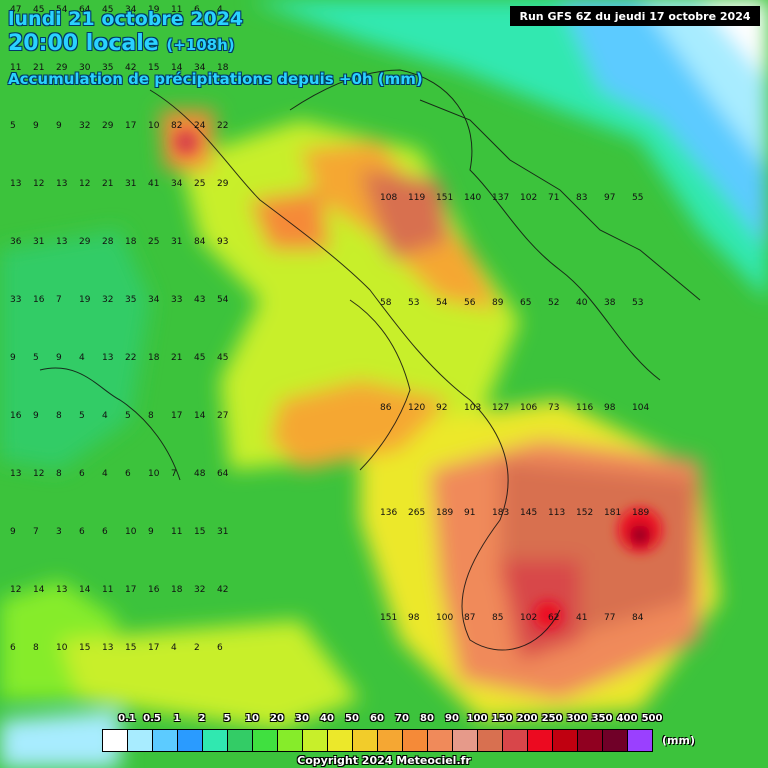 The width and height of the screenshot is (768, 768). I want to click on legend-label: 60, so click(377, 718).